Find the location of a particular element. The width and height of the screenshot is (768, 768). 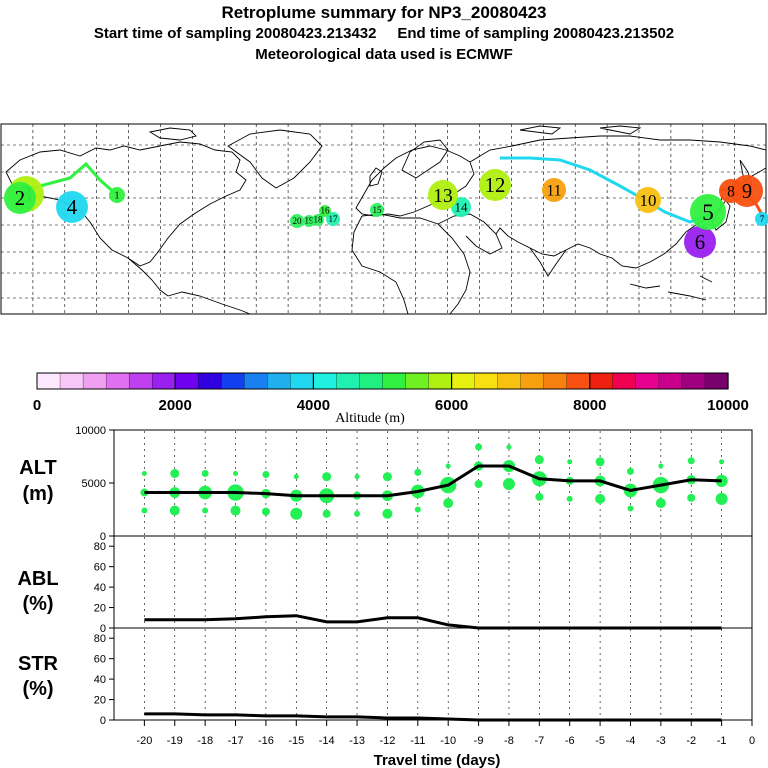

plume-label: 14 is located at coordinates (462, 207).